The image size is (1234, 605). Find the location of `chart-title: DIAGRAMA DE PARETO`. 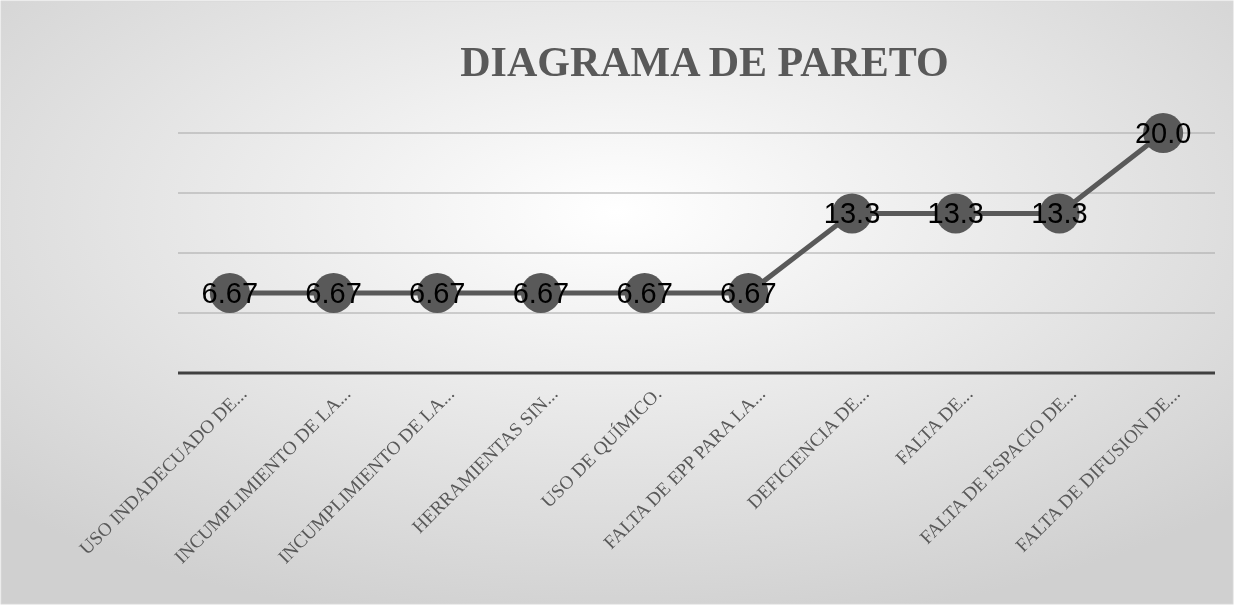

chart-title: DIAGRAMA DE PARETO is located at coordinates (704, 62).